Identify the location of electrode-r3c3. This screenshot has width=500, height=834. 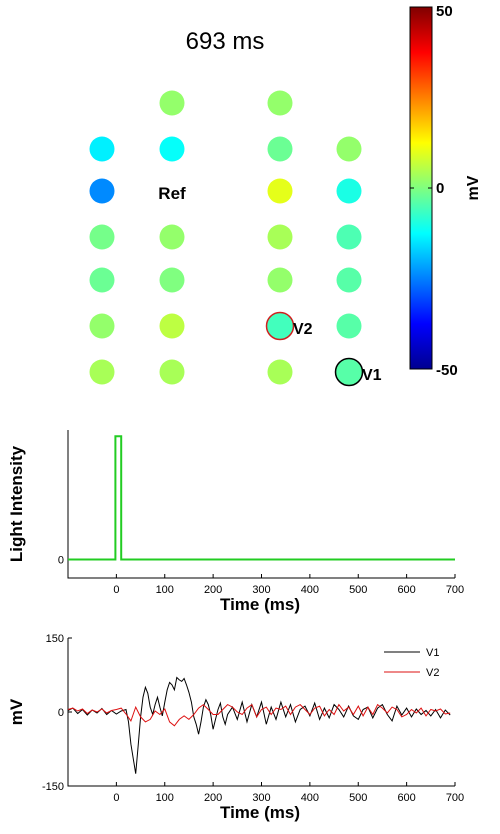
(280, 191).